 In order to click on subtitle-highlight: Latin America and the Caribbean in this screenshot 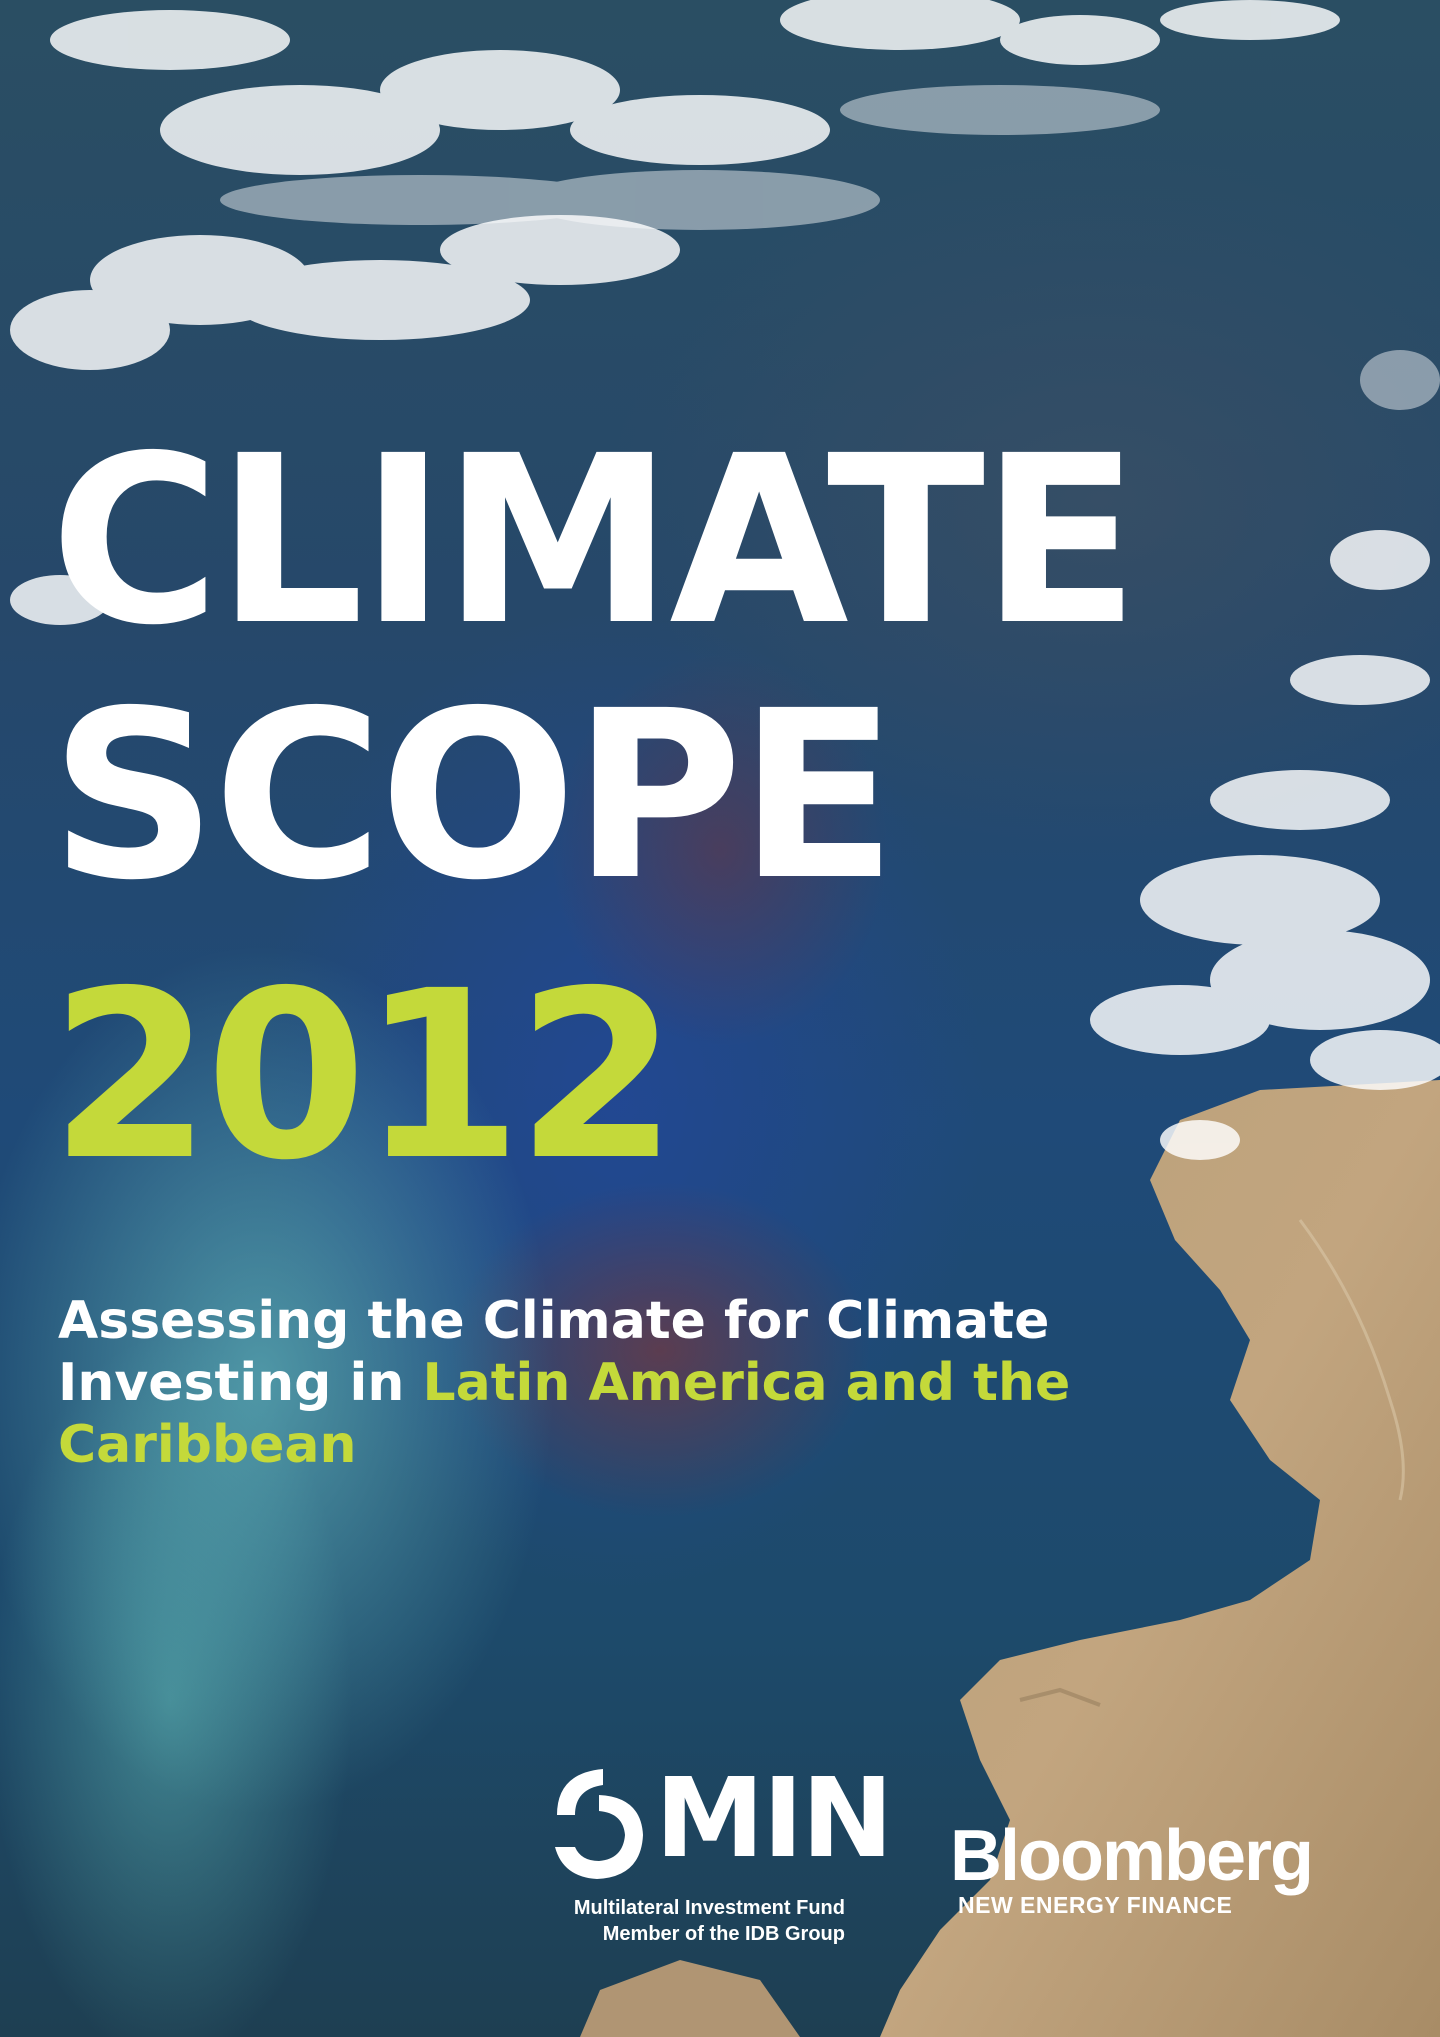, I will do `click(564, 1414)`.